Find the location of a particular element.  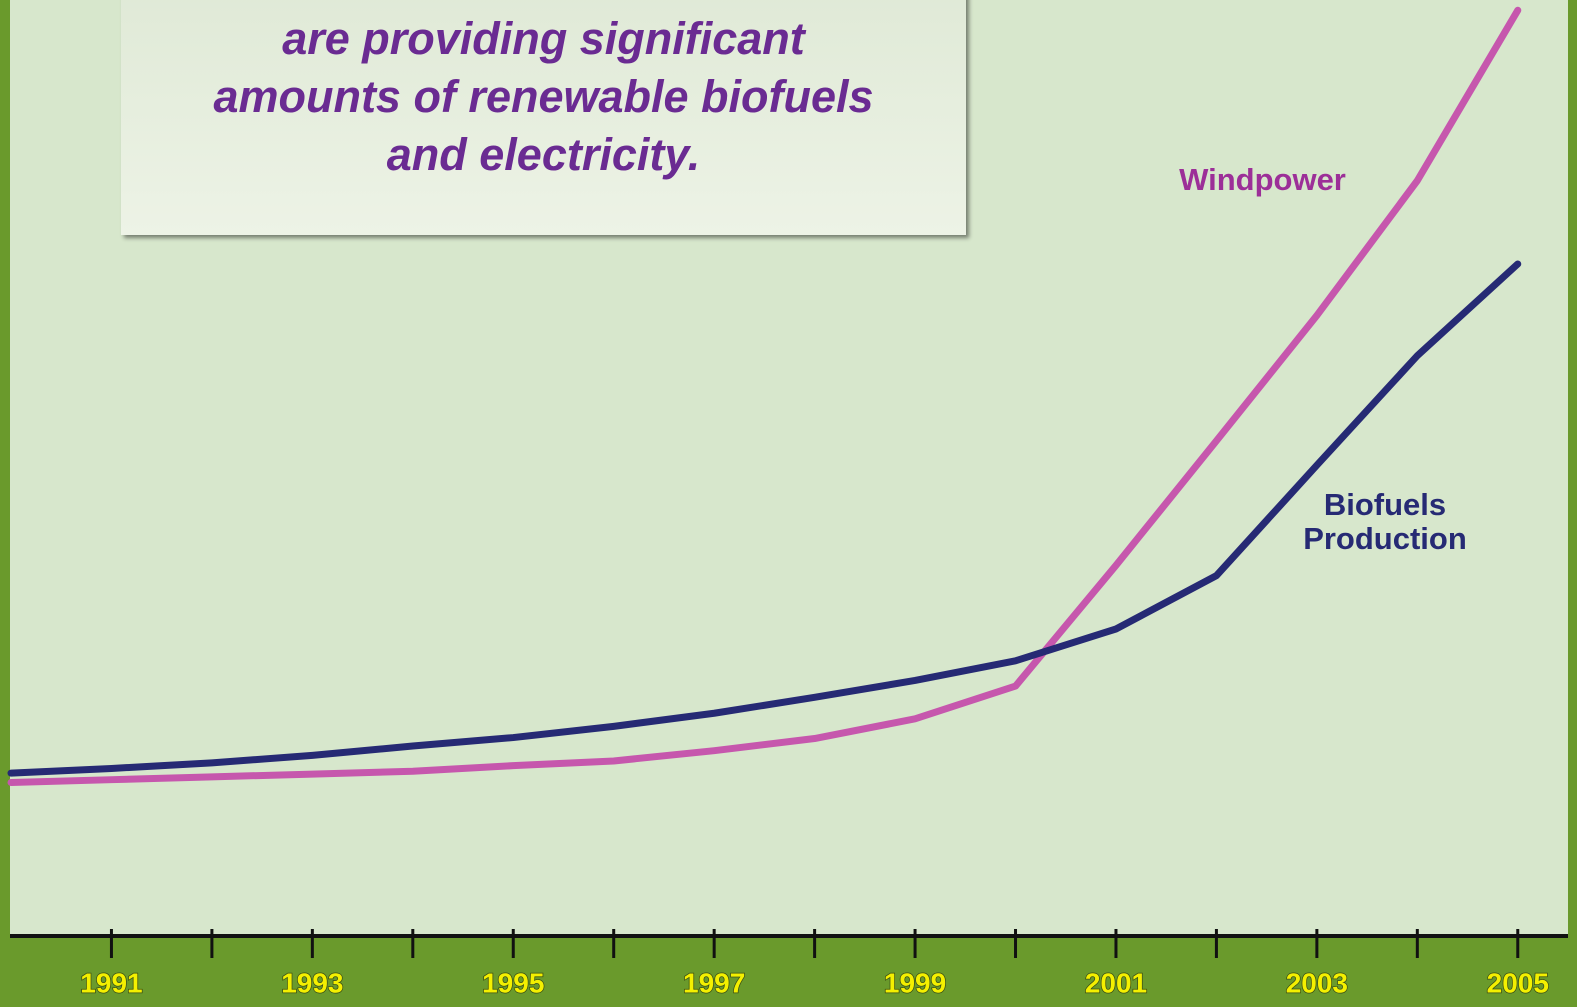

x-tick-label: 1993 is located at coordinates (312, 982).